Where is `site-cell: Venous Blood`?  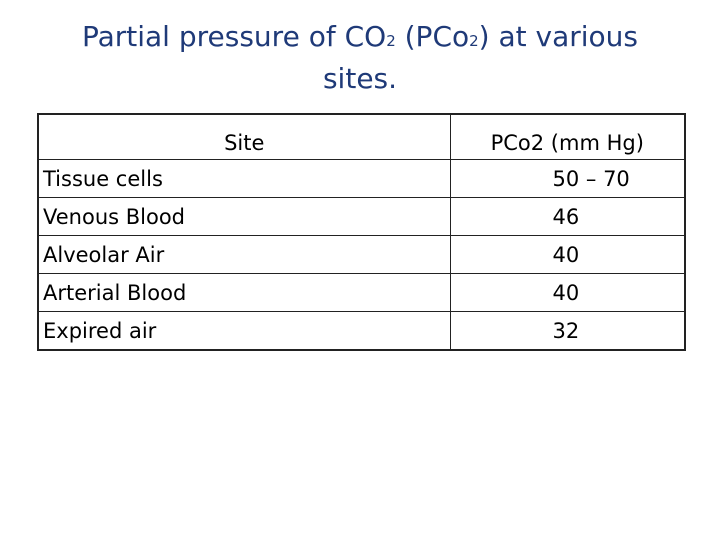 site-cell: Venous Blood is located at coordinates (244, 216).